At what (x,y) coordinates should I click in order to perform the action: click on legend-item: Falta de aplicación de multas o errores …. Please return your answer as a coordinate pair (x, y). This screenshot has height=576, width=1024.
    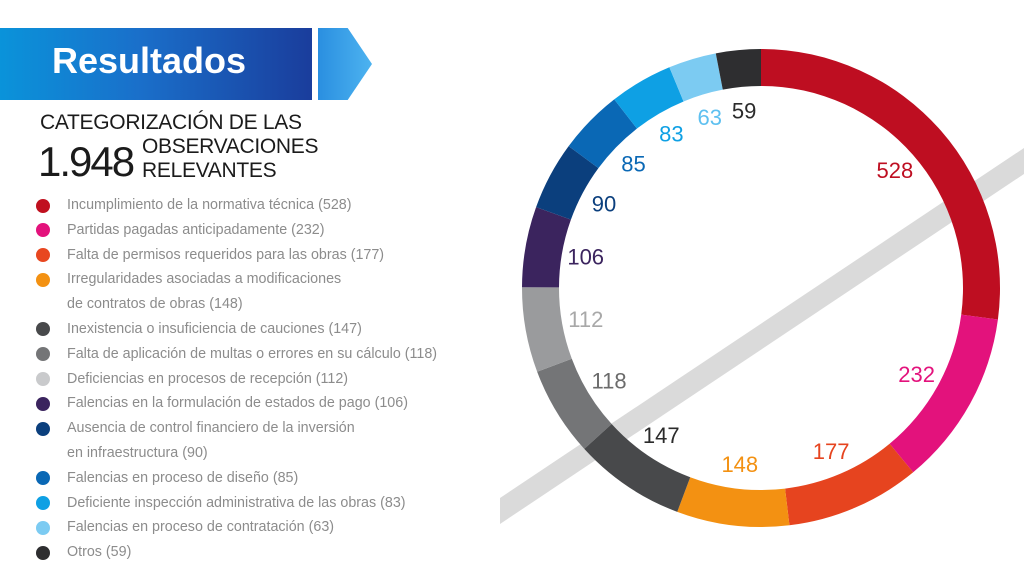
    Looking at the image, I should click on (236, 354).